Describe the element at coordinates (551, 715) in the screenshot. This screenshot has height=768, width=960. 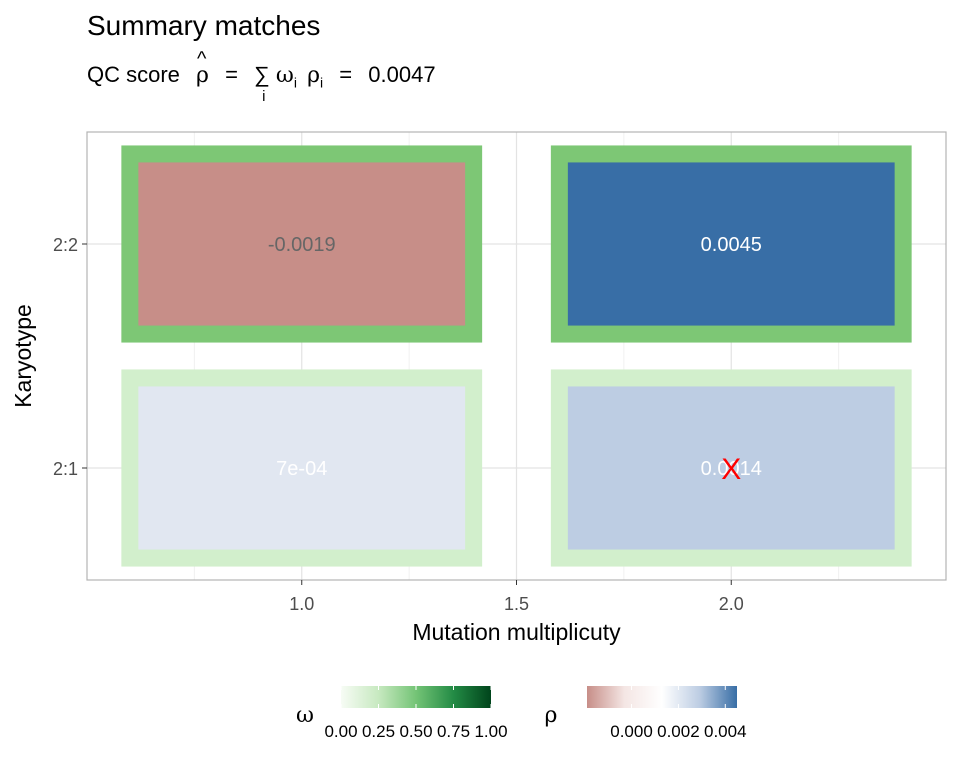
I see `legend-title: ρ` at that location.